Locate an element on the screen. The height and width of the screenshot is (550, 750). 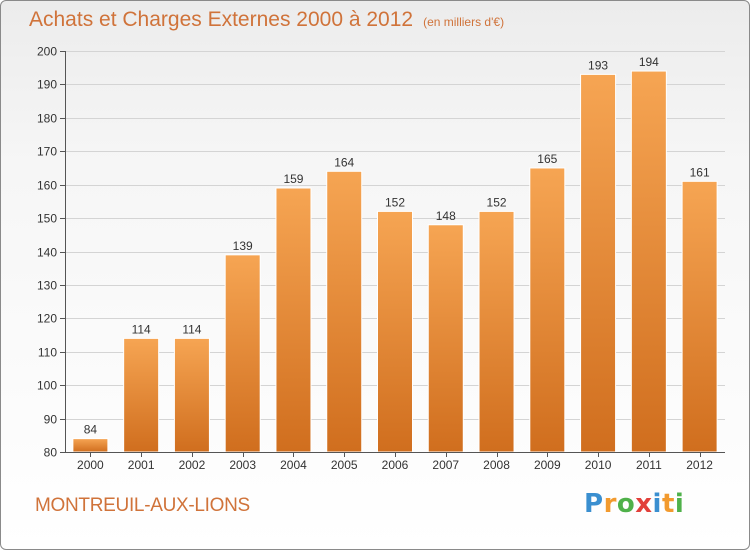
x-tick-label: 2001 is located at coordinates (141, 465).